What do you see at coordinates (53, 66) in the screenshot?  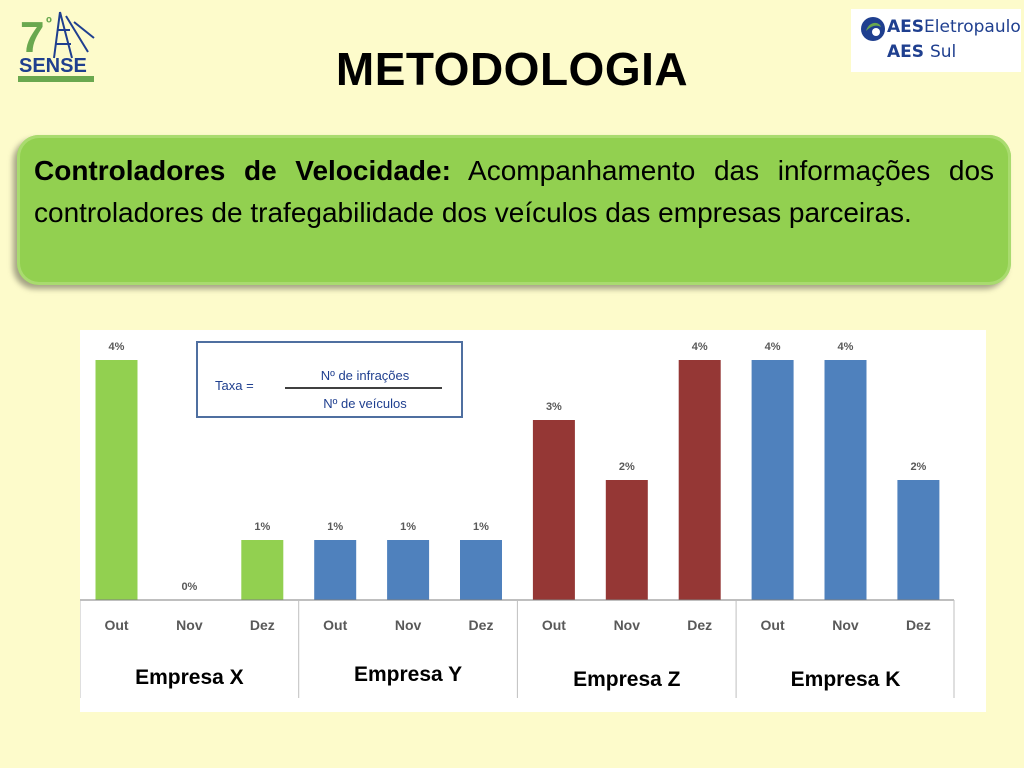 I see `sense-logo-name: SENSE` at bounding box center [53, 66].